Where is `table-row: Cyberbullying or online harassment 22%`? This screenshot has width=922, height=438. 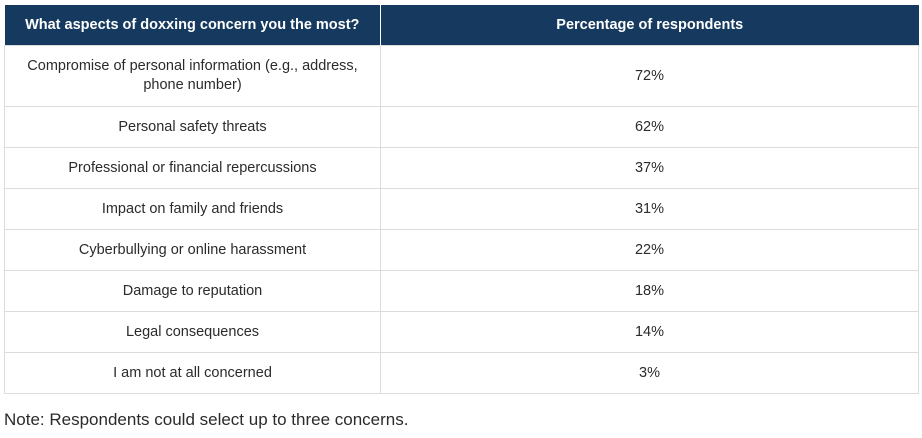 table-row: Cyberbullying or online harassment 22% is located at coordinates (461, 250).